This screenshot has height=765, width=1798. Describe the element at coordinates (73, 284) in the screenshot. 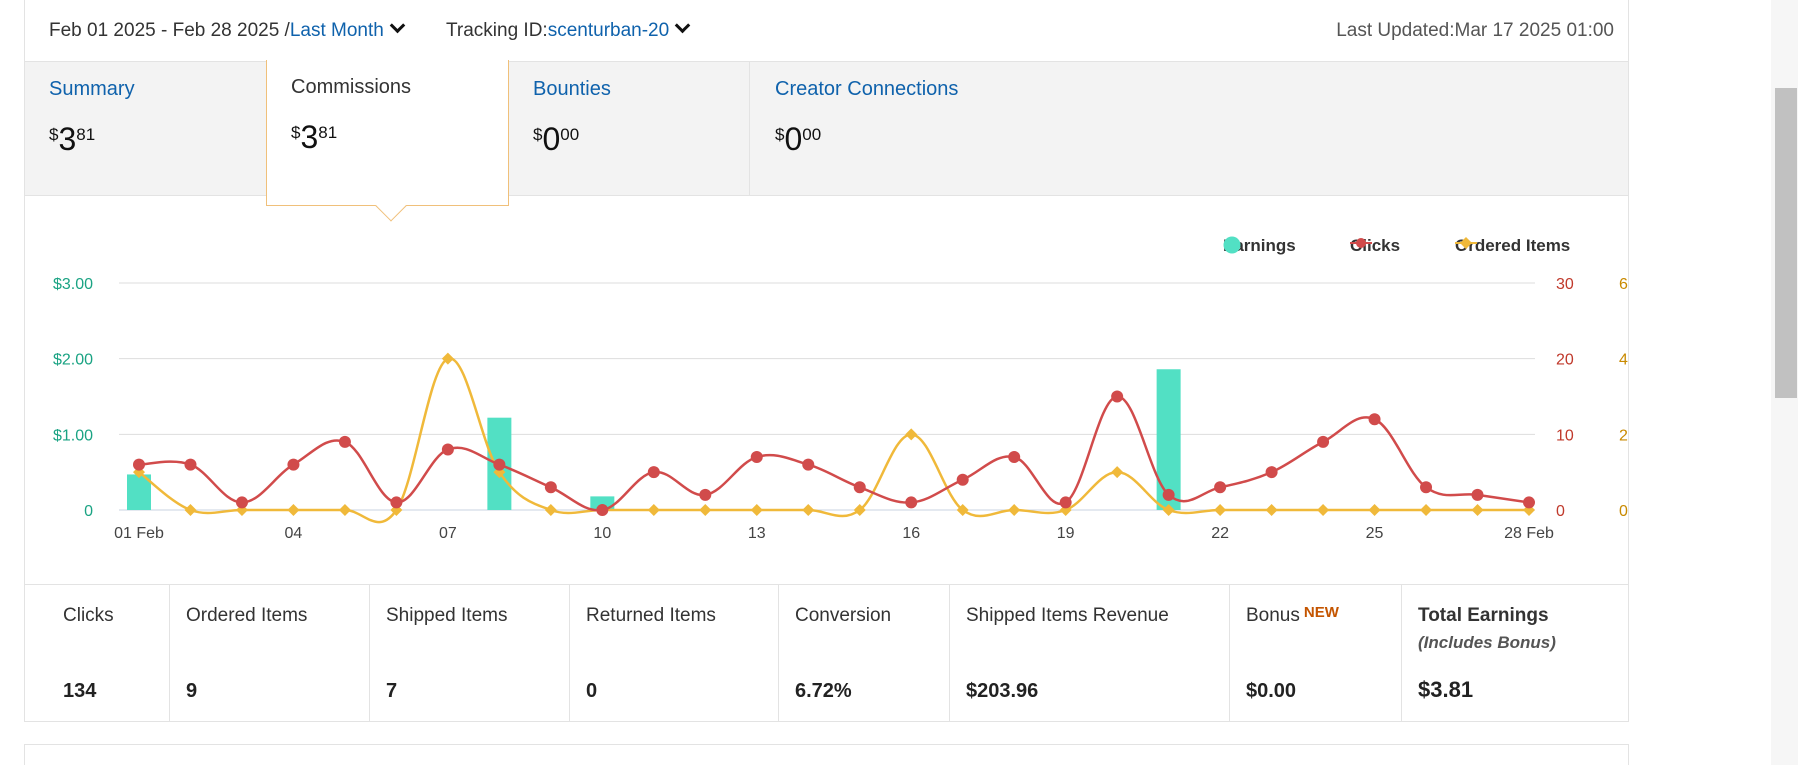

I see `y-axis-left-tick: $3.00` at that location.